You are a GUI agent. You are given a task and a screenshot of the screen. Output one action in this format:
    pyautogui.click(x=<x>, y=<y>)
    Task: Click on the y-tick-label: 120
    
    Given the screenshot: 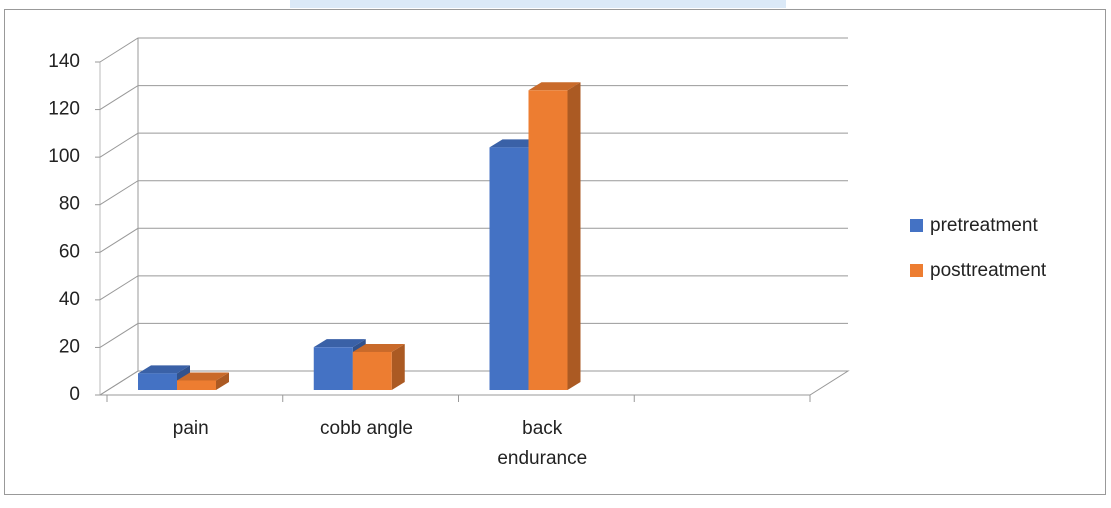 What is the action you would take?
    pyautogui.click(x=64, y=109)
    